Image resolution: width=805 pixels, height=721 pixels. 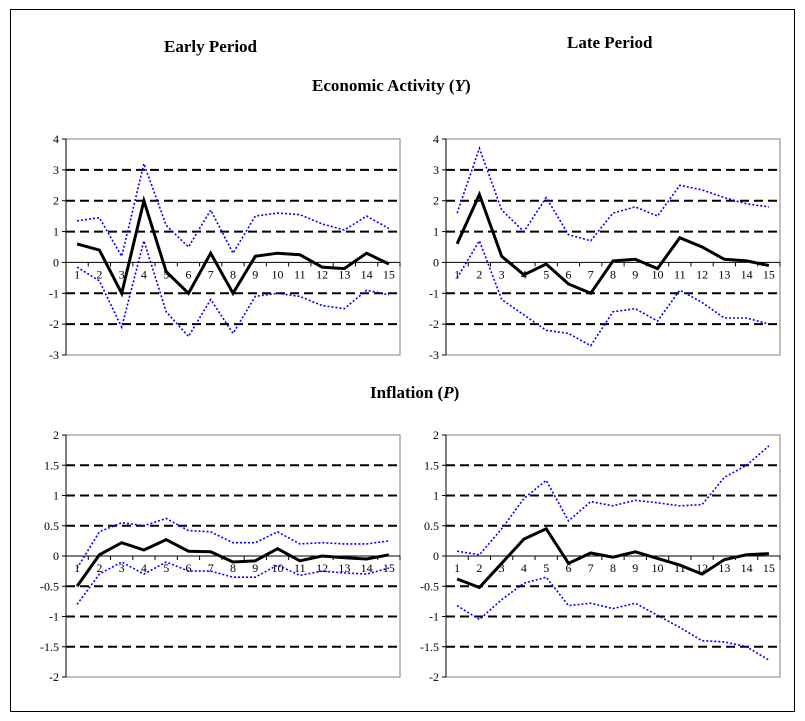 I want to click on row-heading-inflation: Inflation (P), so click(x=414, y=393).